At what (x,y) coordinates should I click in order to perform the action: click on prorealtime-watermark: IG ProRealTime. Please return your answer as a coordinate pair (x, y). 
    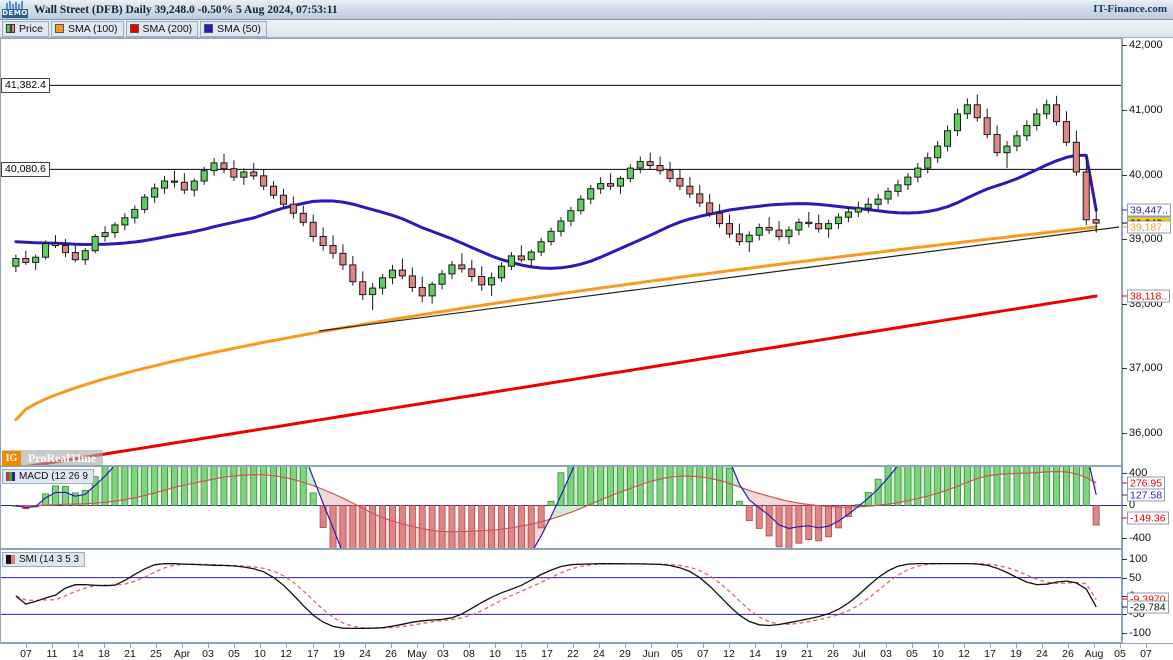
    Looking at the image, I should click on (53, 458).